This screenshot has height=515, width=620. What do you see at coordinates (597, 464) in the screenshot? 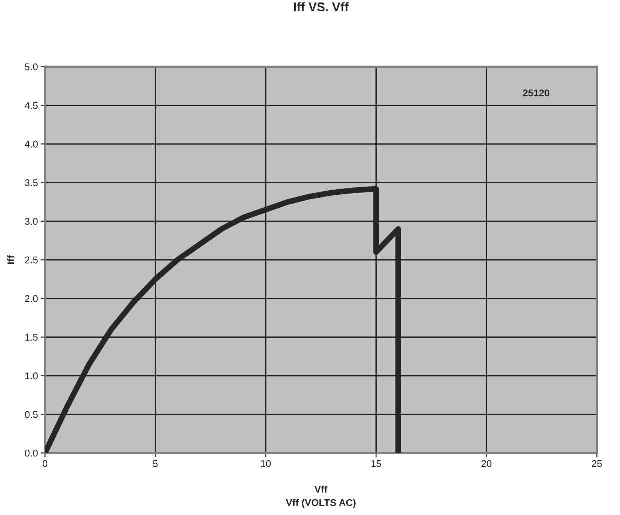
I see `x-tick-label: 25` at bounding box center [597, 464].